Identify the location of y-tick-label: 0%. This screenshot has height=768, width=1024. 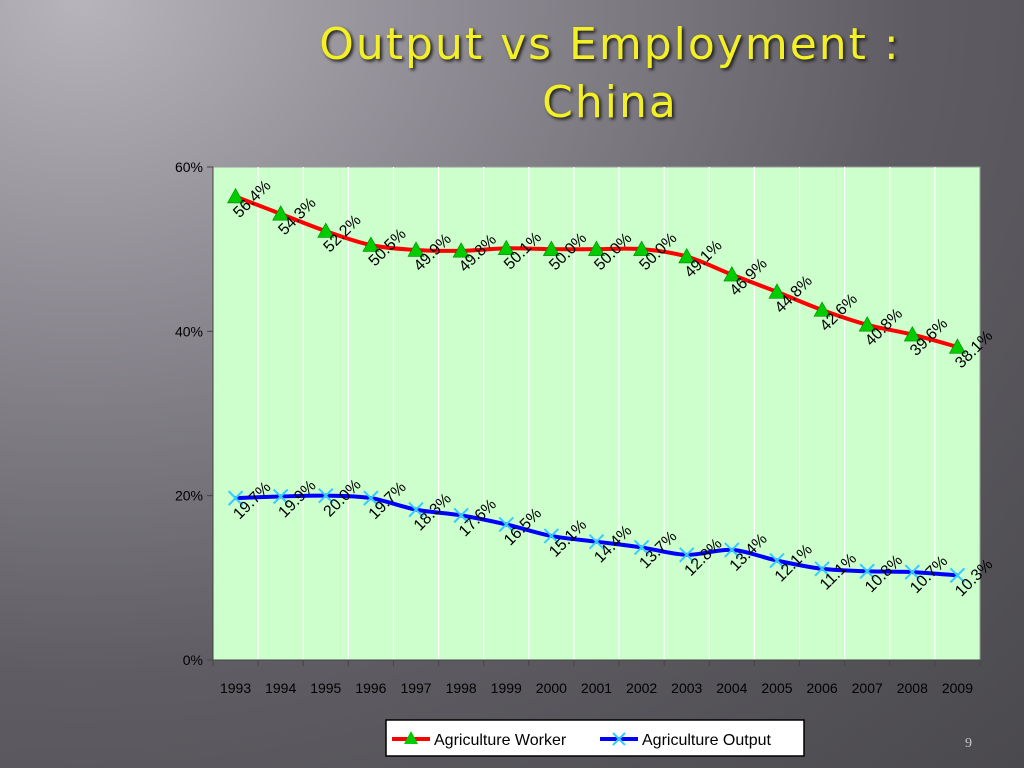
(193, 660).